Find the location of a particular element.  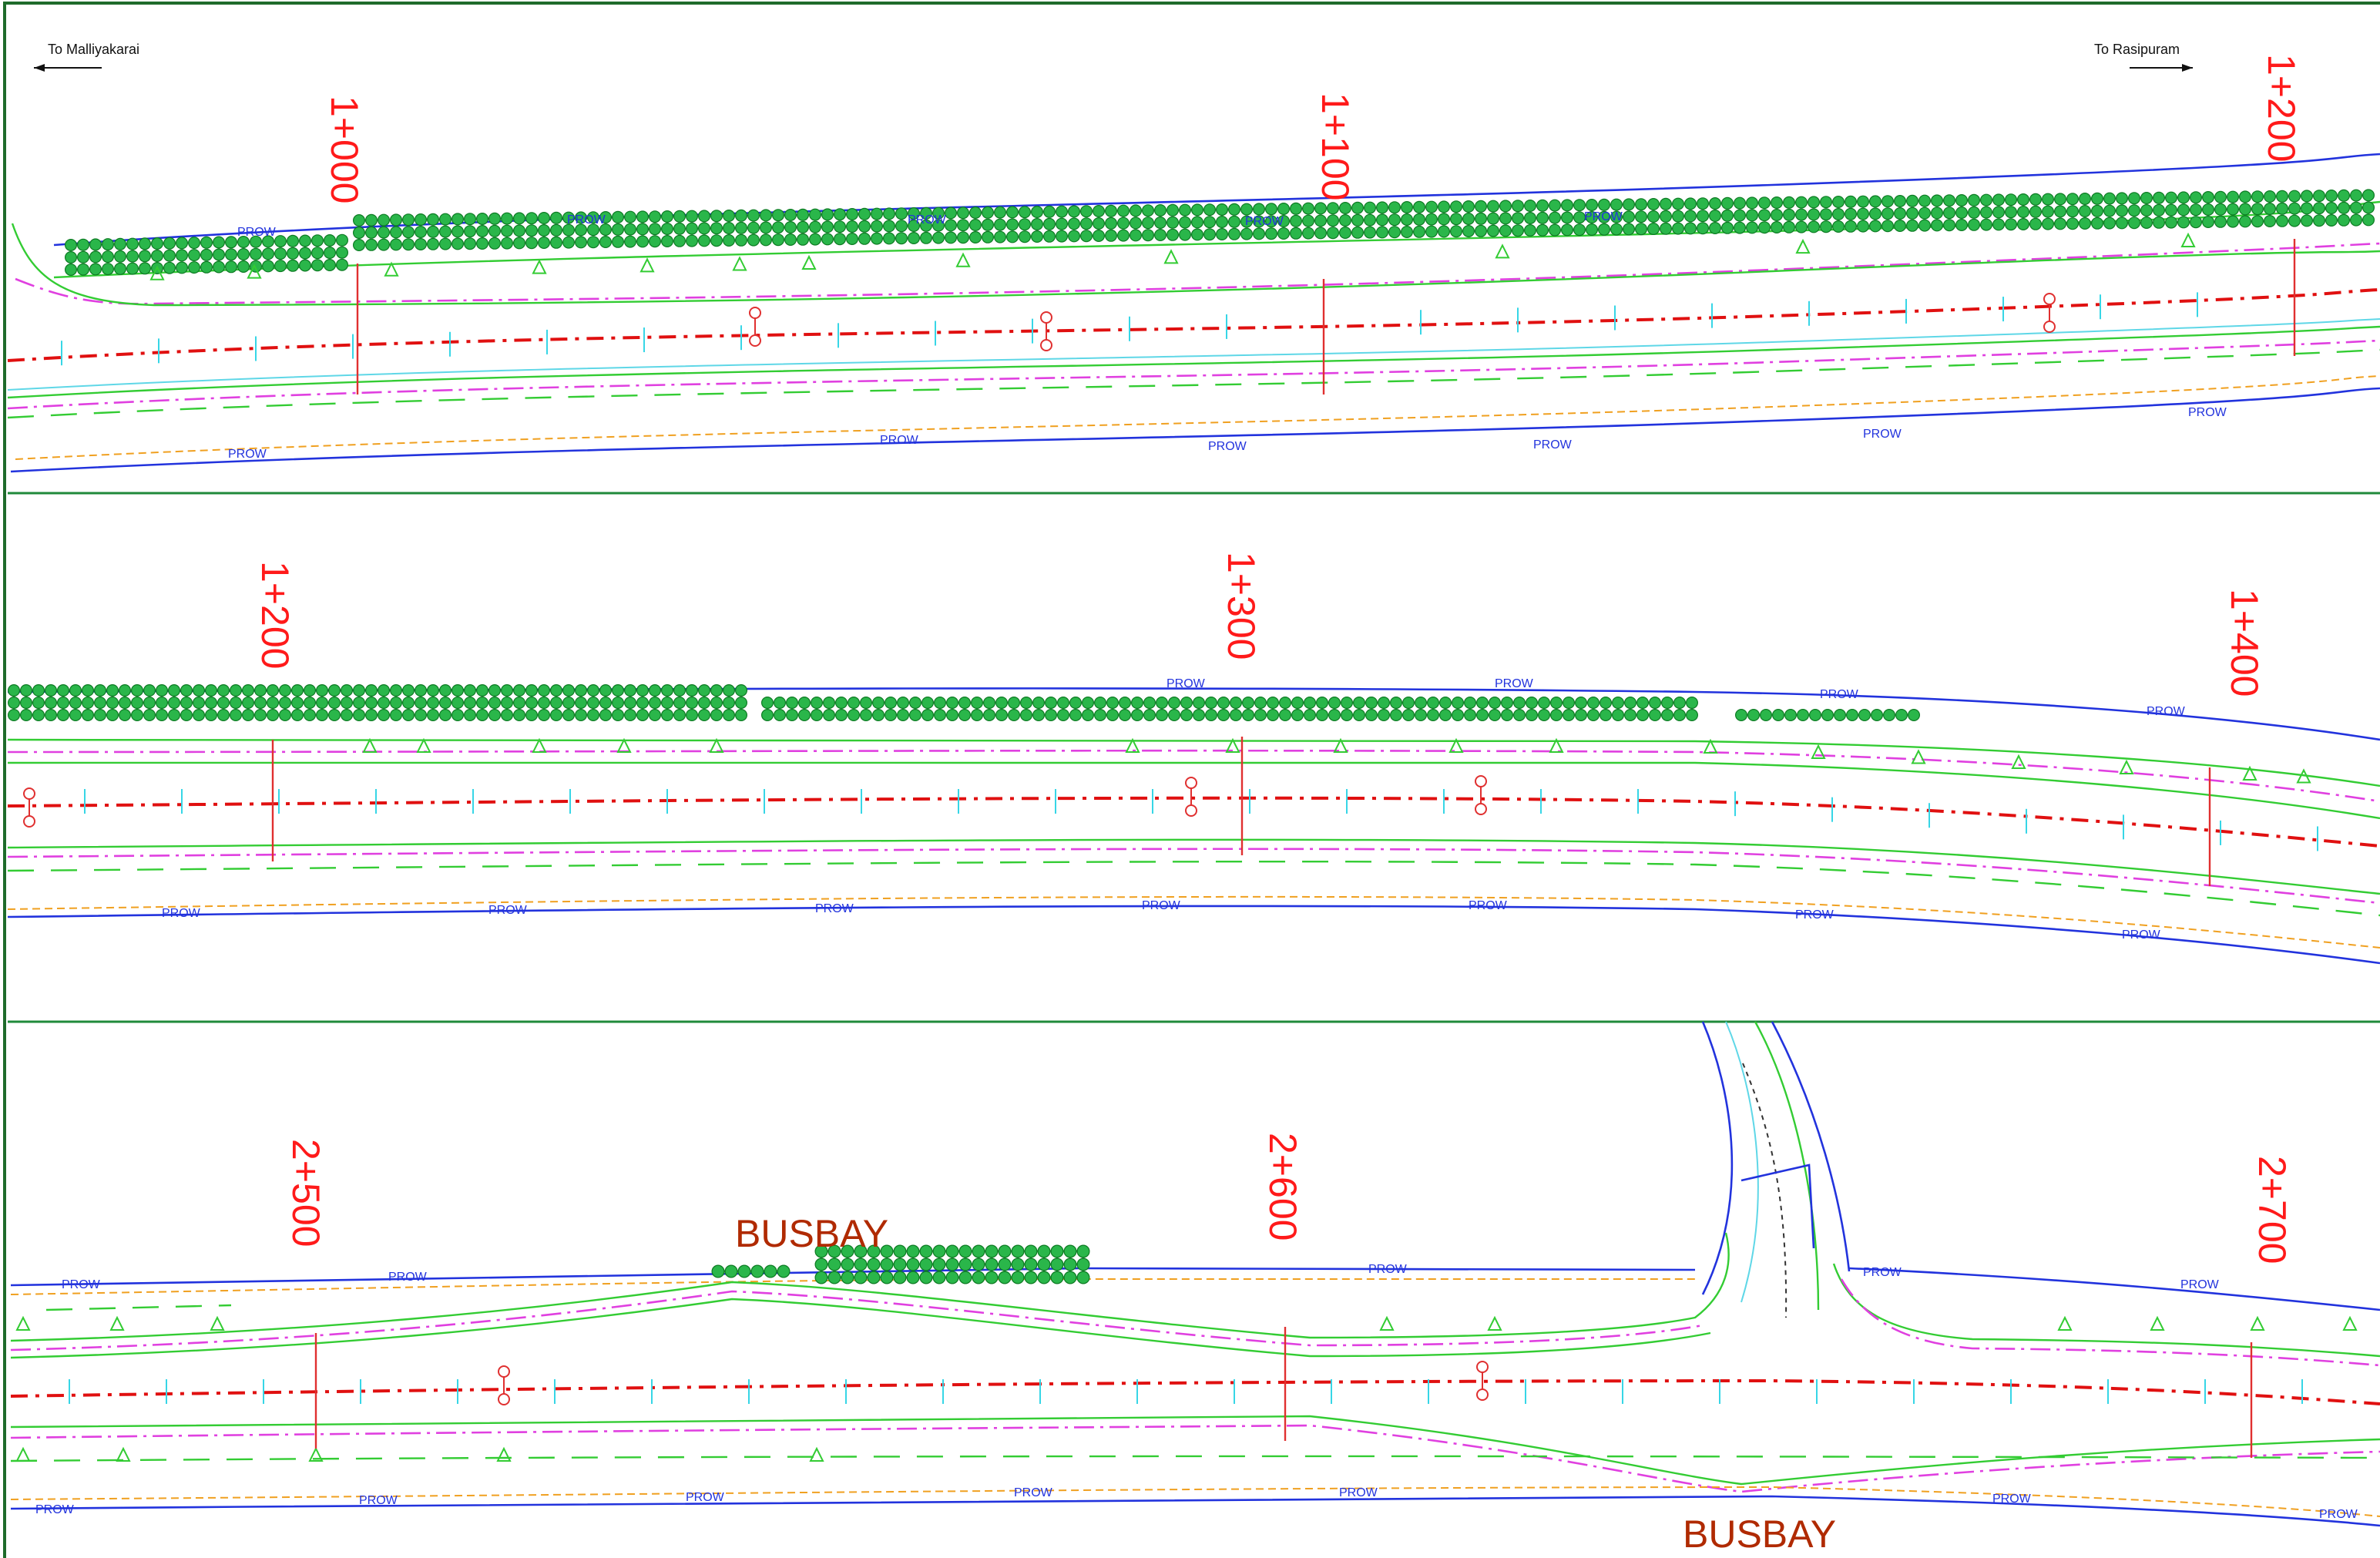

direction-right: To Rasipuram is located at coordinates (2144, 57).